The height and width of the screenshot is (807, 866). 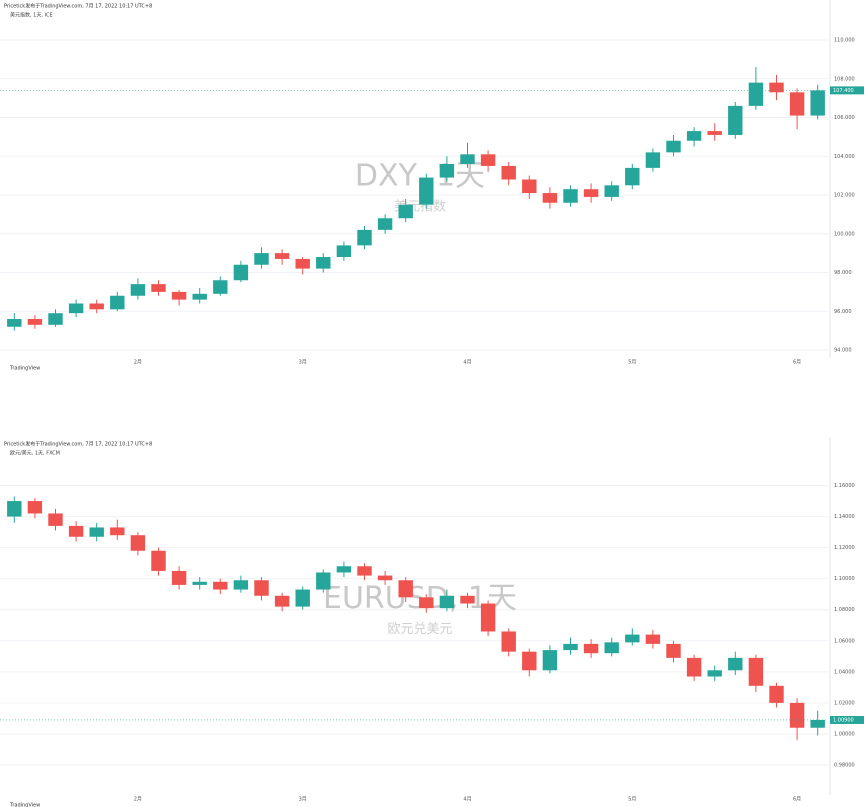 What do you see at coordinates (844, 641) in the screenshot?
I see `y-tick-label: 1.06000` at bounding box center [844, 641].